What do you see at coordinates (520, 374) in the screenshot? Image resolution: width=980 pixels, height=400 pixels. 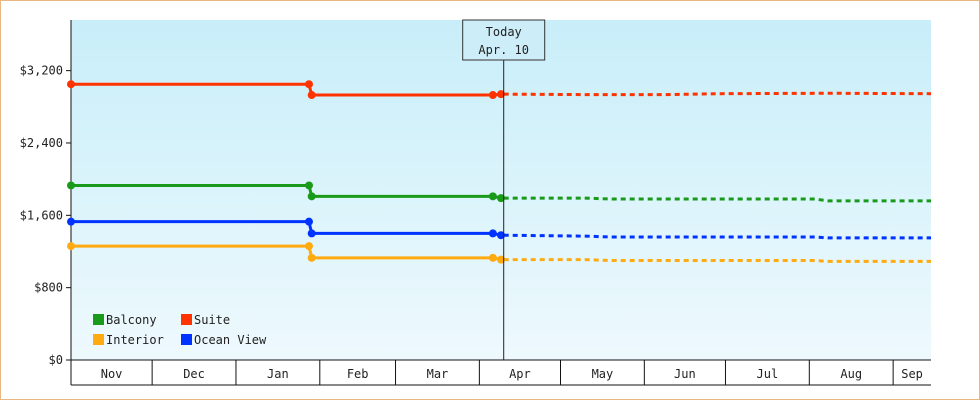 I see `month-label: Apr` at bounding box center [520, 374].